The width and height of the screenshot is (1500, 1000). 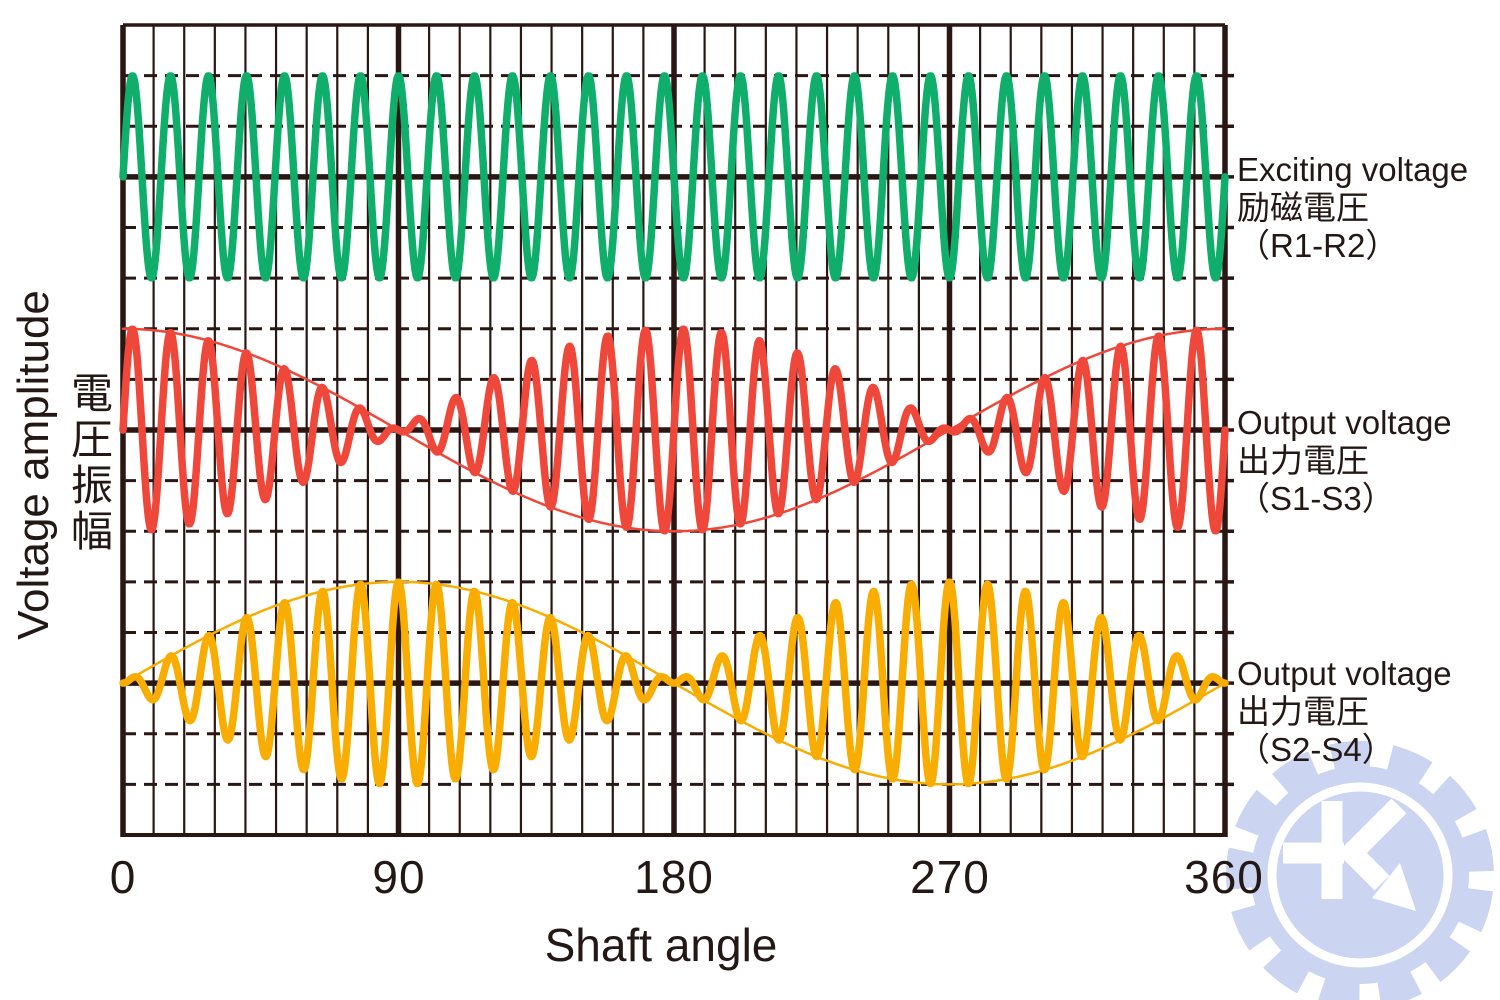 I want to click on y-axis-title-english: Voltage amplitude, so click(x=33, y=465).